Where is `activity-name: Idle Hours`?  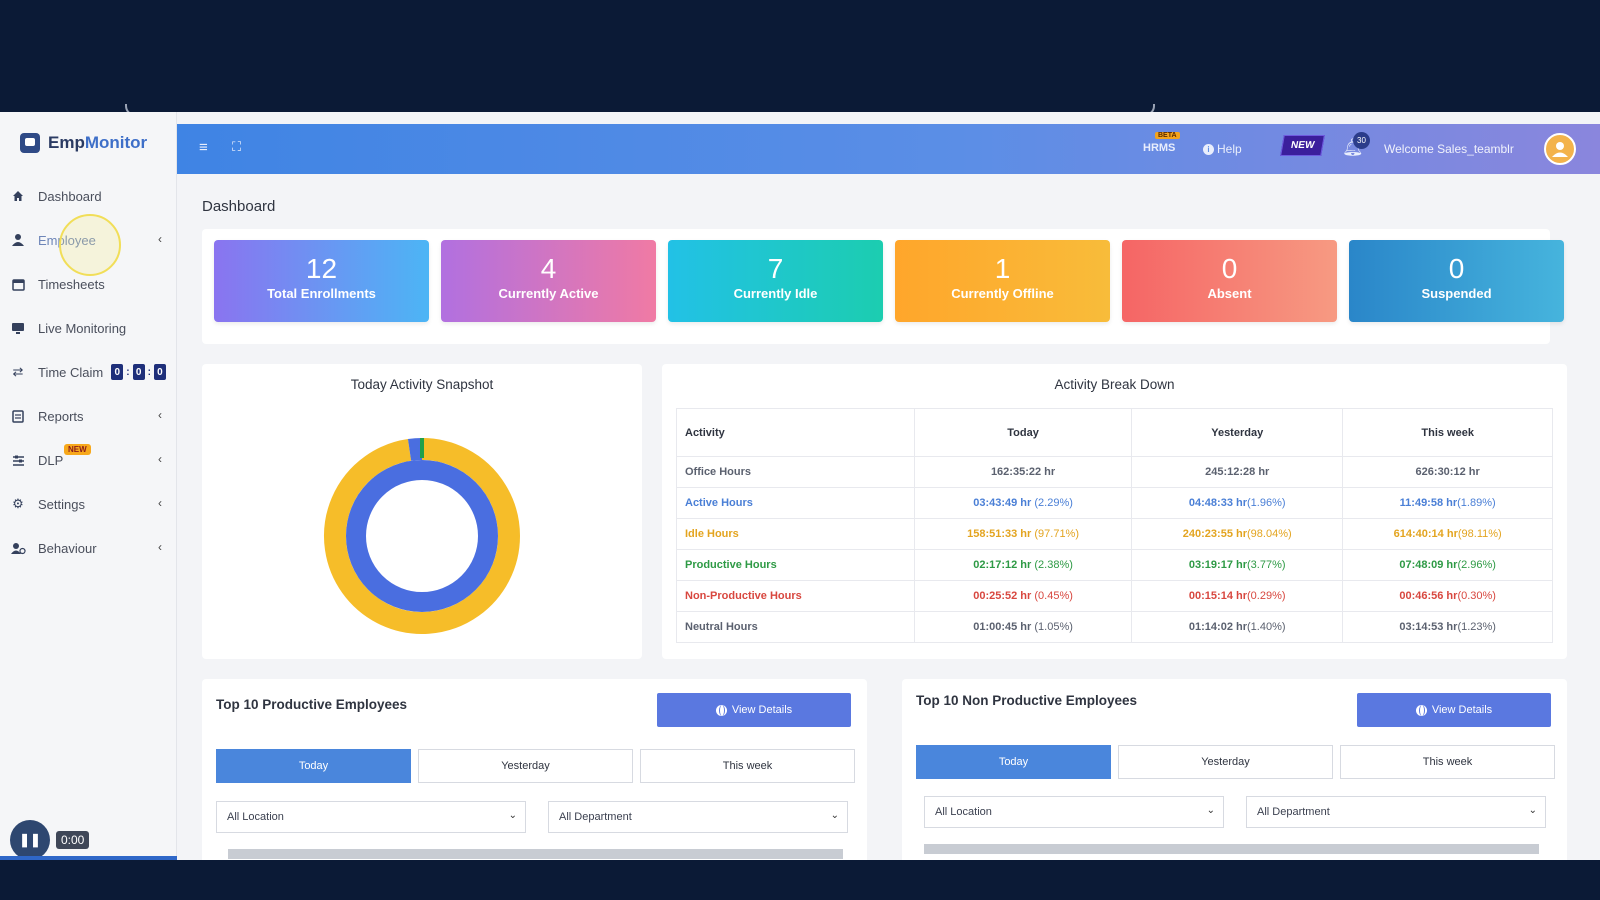 activity-name: Idle Hours is located at coordinates (795, 534).